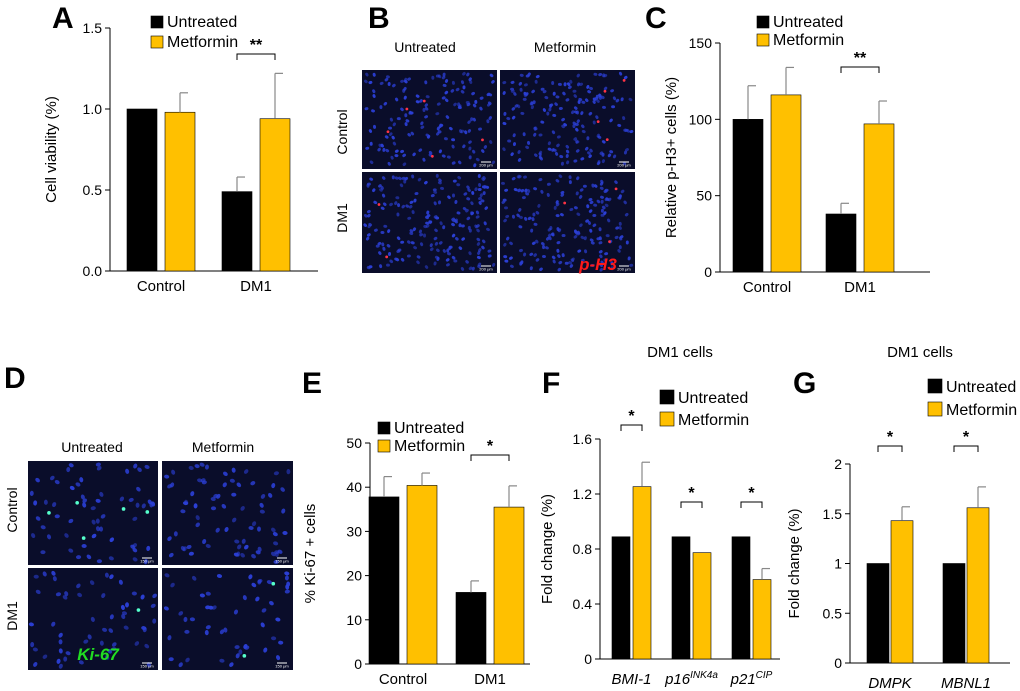  I want to click on bar-metformin-dm1, so click(275, 195).